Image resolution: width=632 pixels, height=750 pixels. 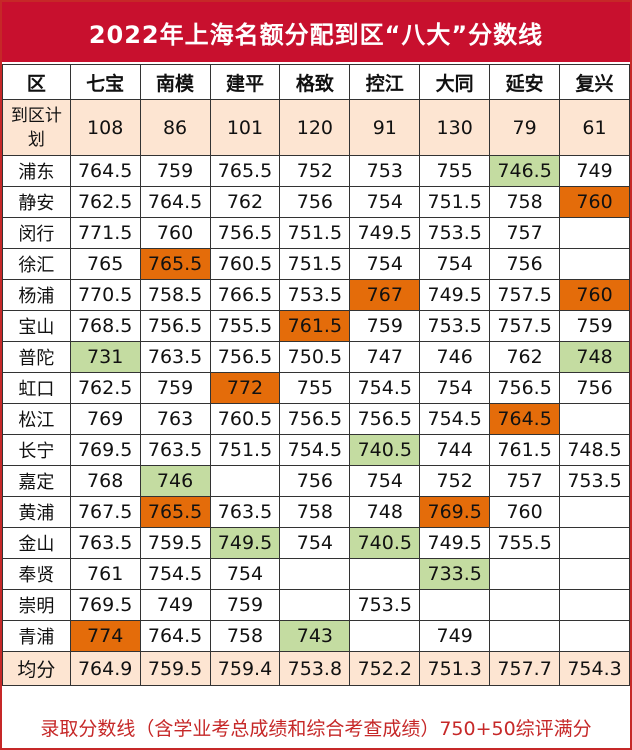 What do you see at coordinates (36, 295) in the screenshot?
I see `district-name: 杨浦` at bounding box center [36, 295].